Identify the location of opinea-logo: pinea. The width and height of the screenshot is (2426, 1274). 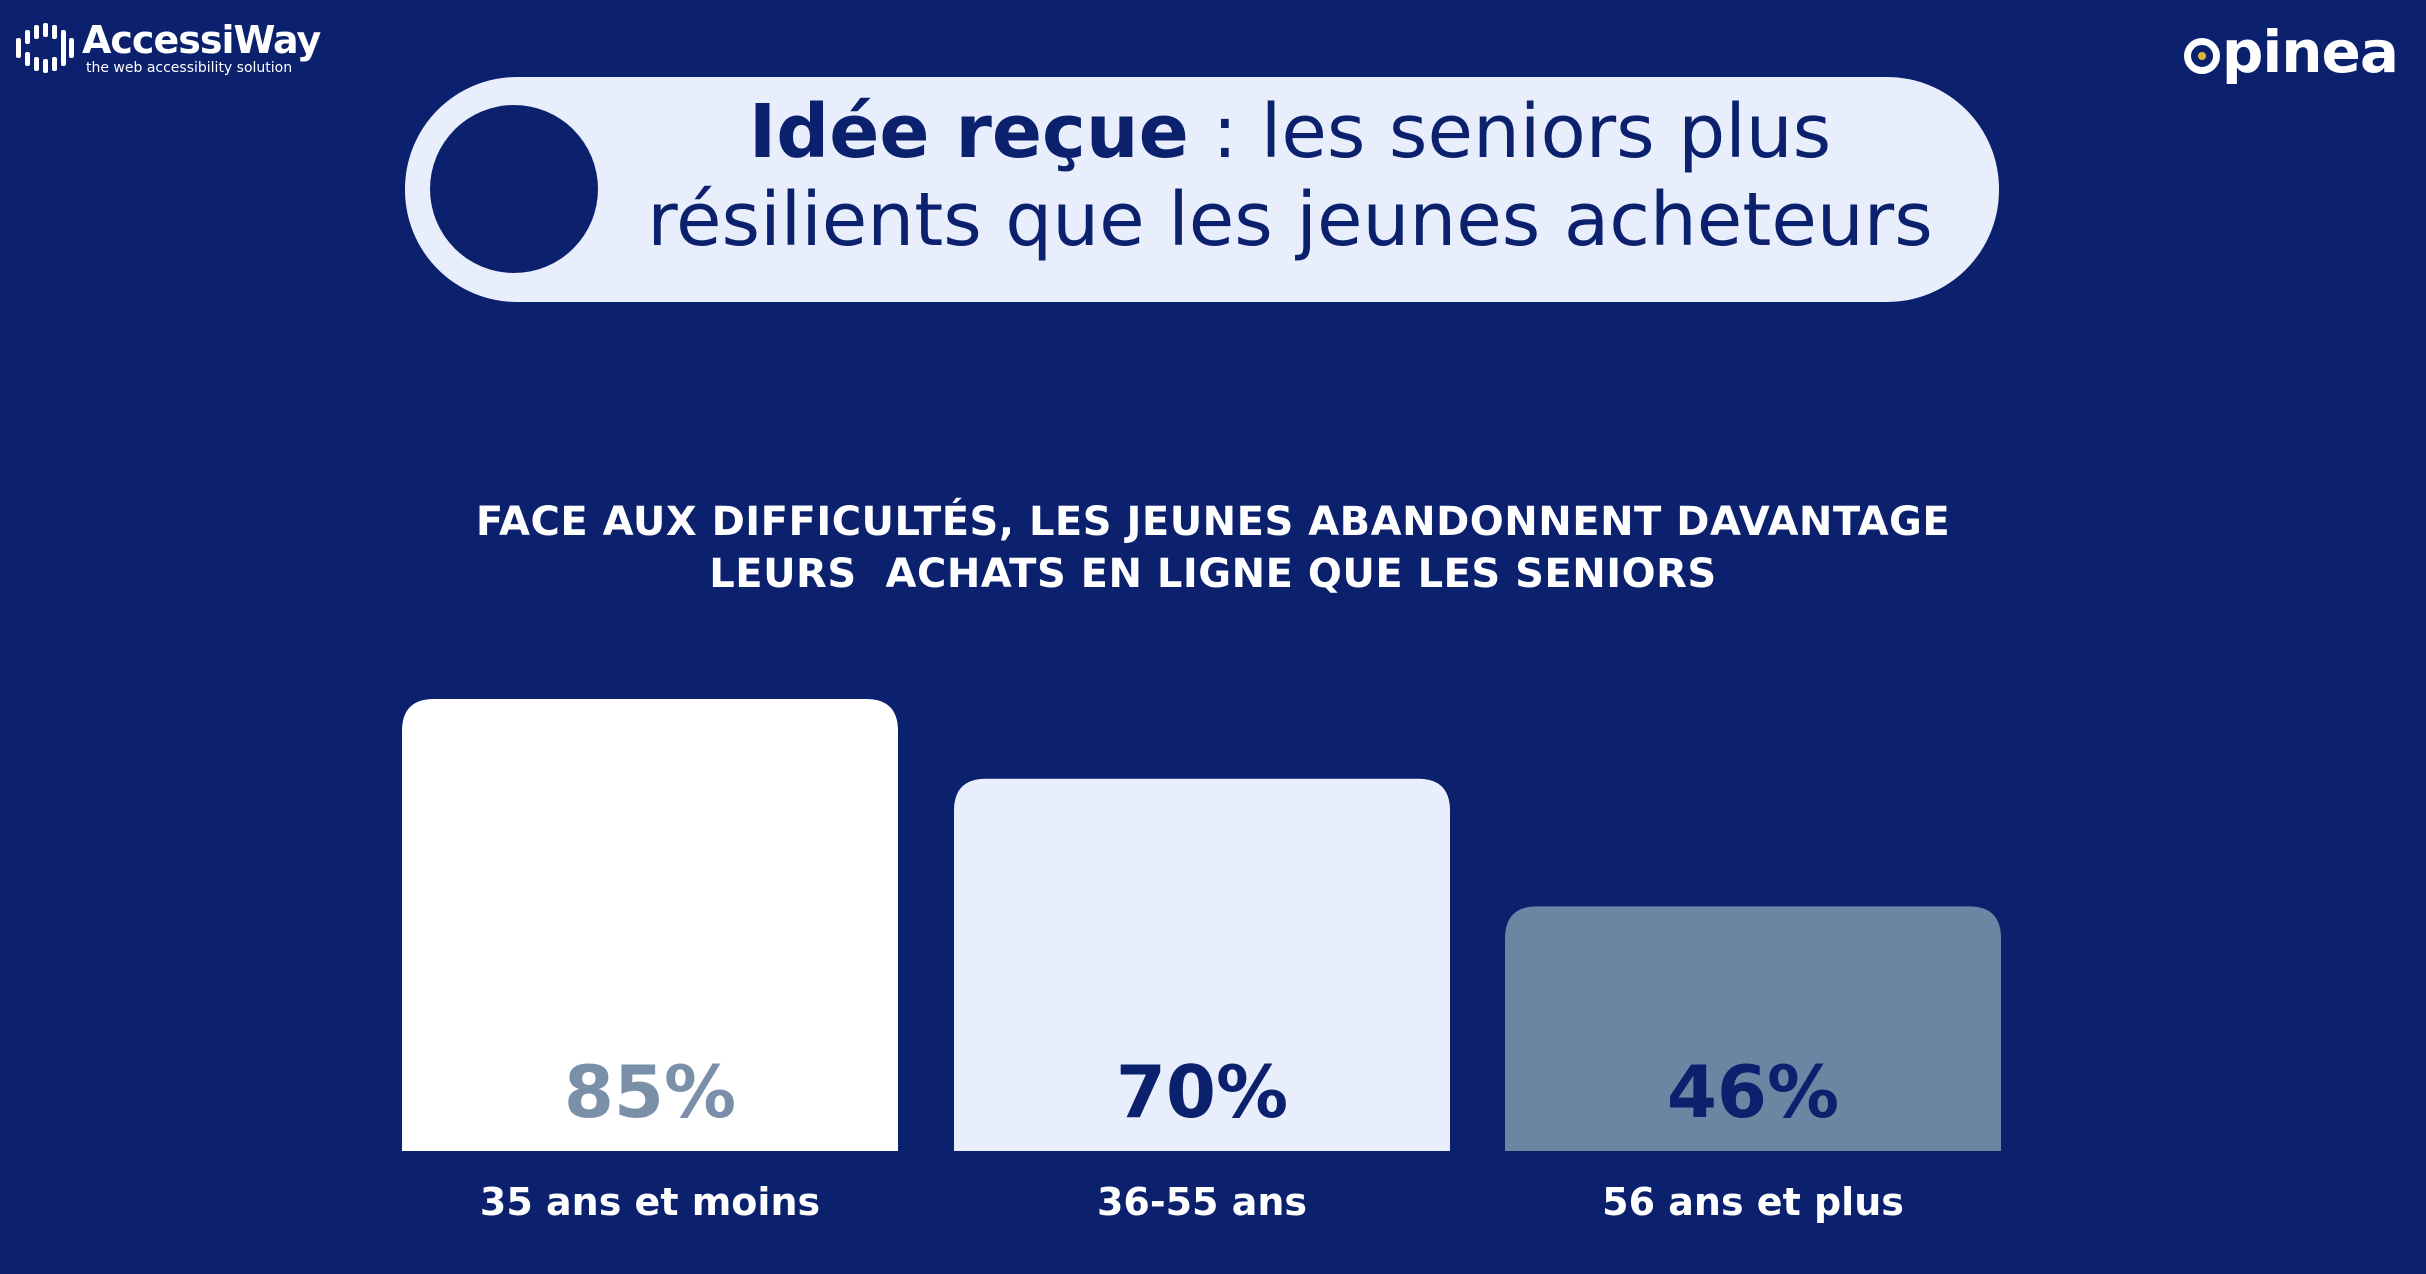
(2291, 52).